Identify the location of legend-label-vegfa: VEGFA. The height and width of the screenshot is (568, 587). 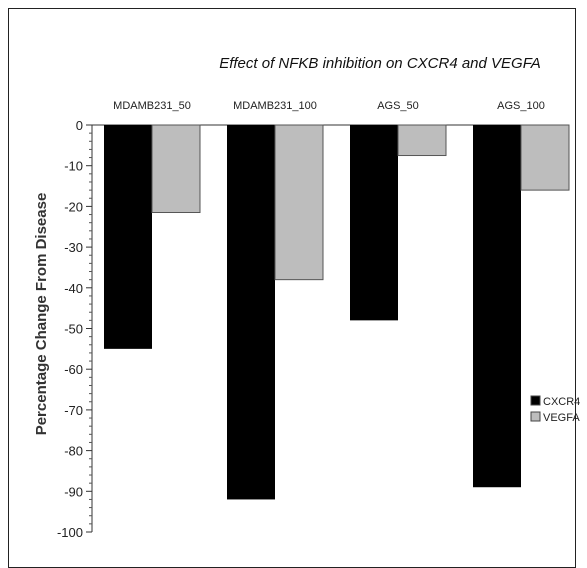
(561, 418).